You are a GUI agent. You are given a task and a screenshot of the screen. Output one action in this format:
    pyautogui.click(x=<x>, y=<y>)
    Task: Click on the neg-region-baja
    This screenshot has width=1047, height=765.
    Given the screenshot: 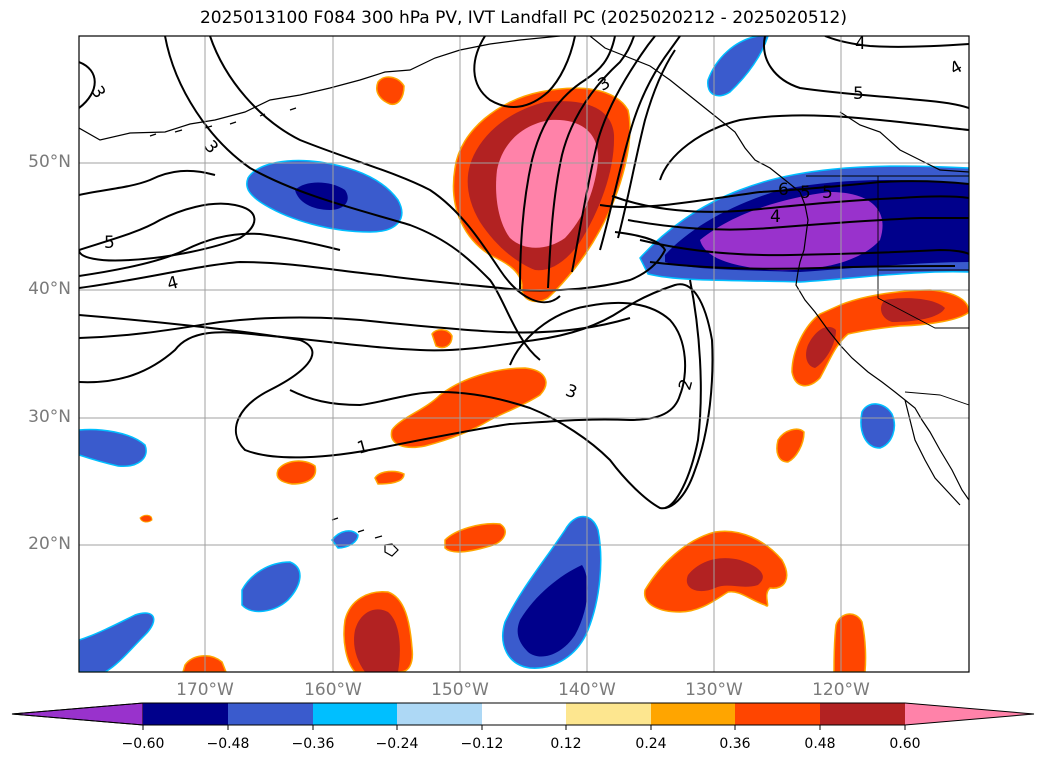 What is the action you would take?
    pyautogui.click(x=878, y=426)
    